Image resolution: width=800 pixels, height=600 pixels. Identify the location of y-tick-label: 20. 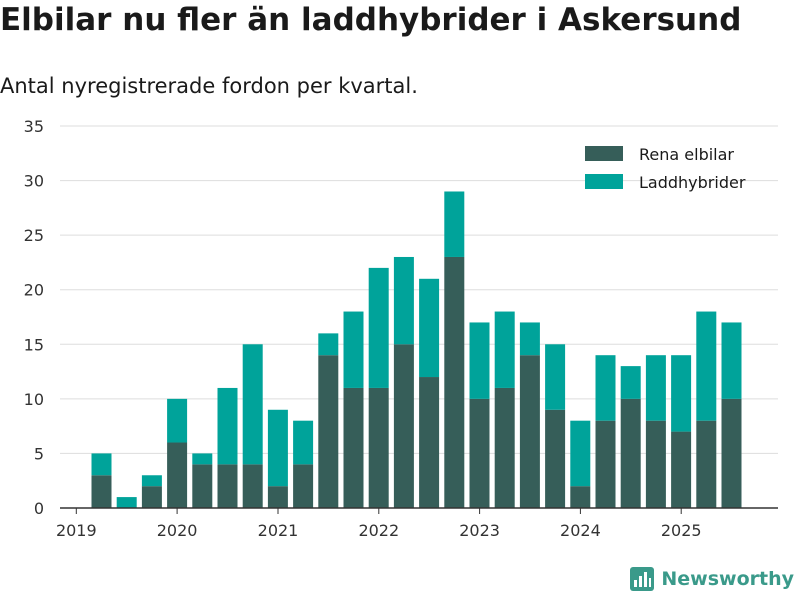
(34, 290).